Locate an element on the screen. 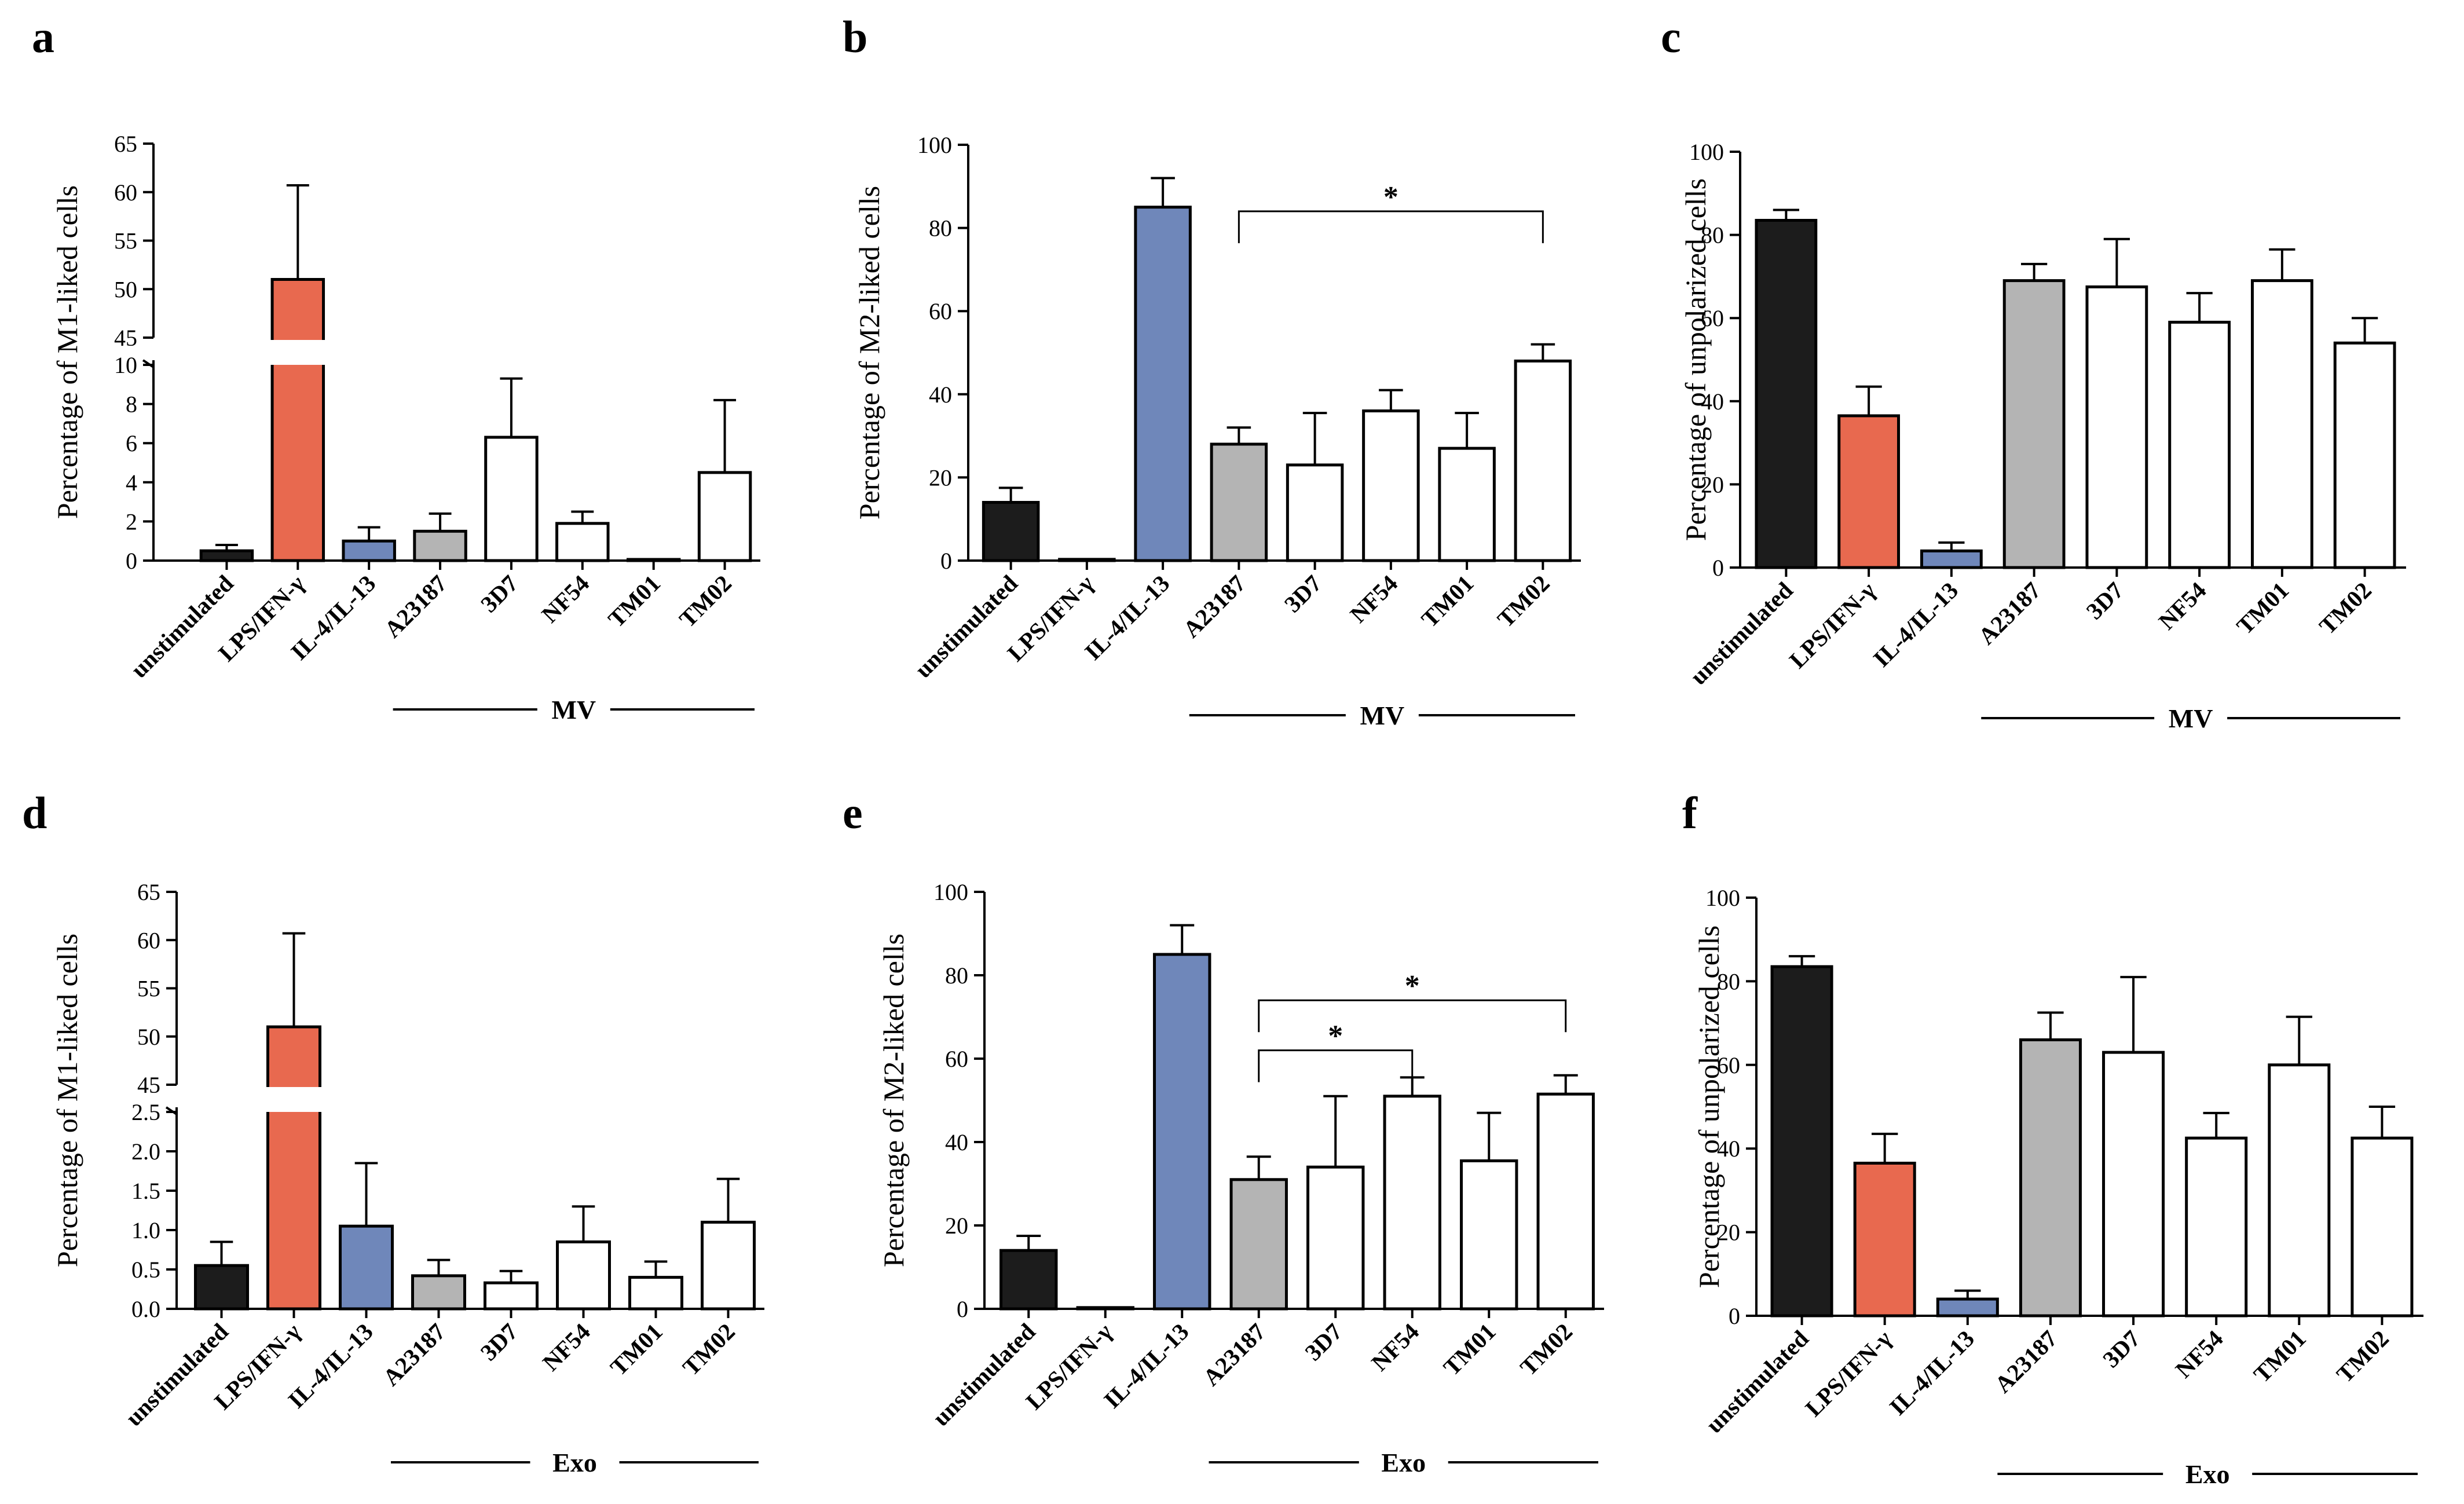  y-tick-label: 0.0 is located at coordinates (145, 1309).